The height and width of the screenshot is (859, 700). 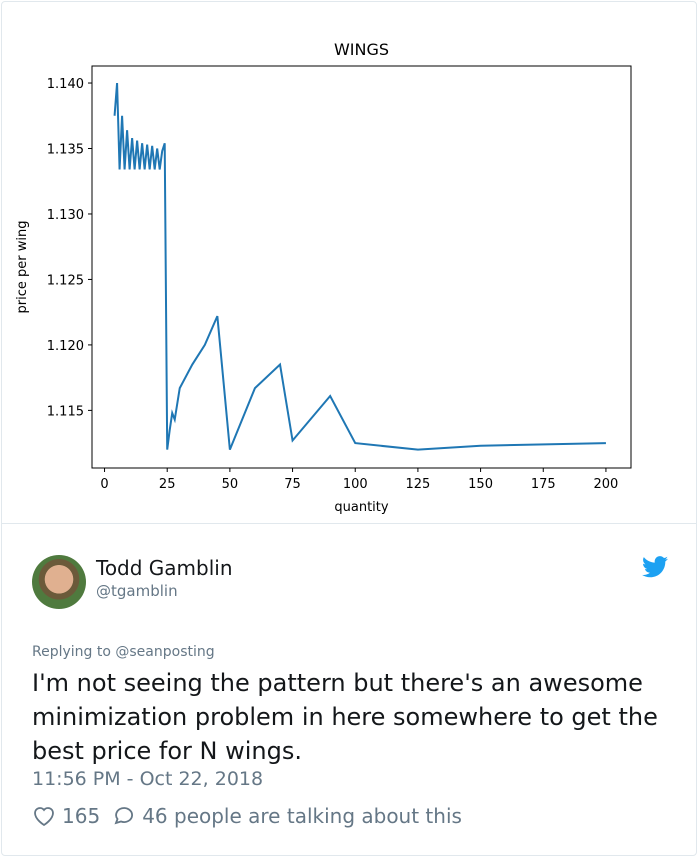 I want to click on avatar, so click(x=59, y=582).